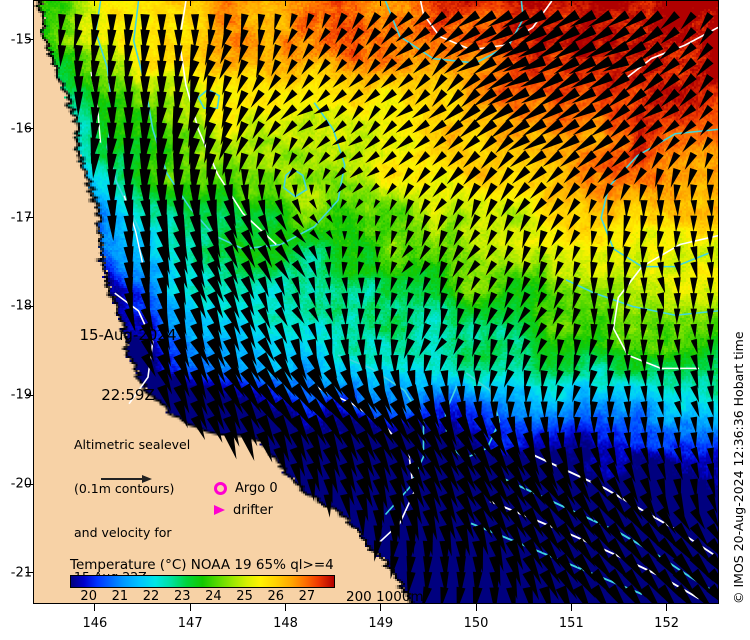 Image resolution: width=750 pixels, height=640 pixels. What do you see at coordinates (88, 596) in the screenshot?
I see `colorbar-tick: 20` at bounding box center [88, 596].